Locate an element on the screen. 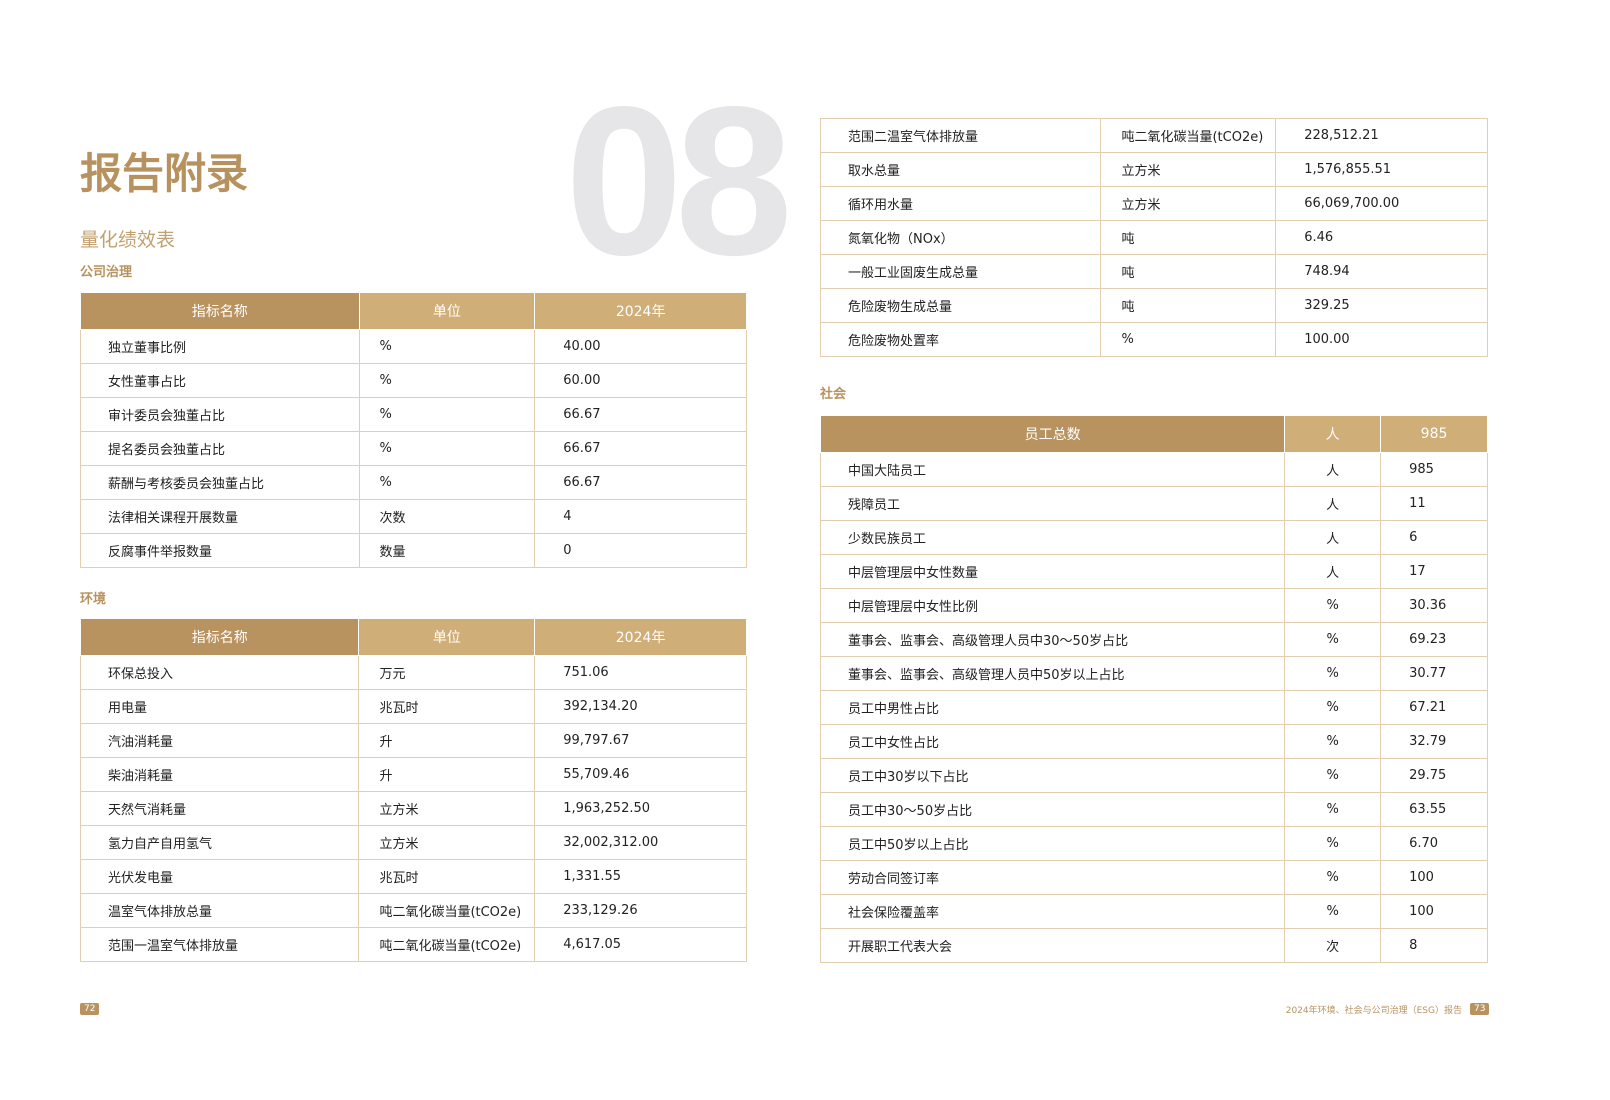 The width and height of the screenshot is (1610, 1100). indicator-value: 1,963,252.50 is located at coordinates (640, 808).